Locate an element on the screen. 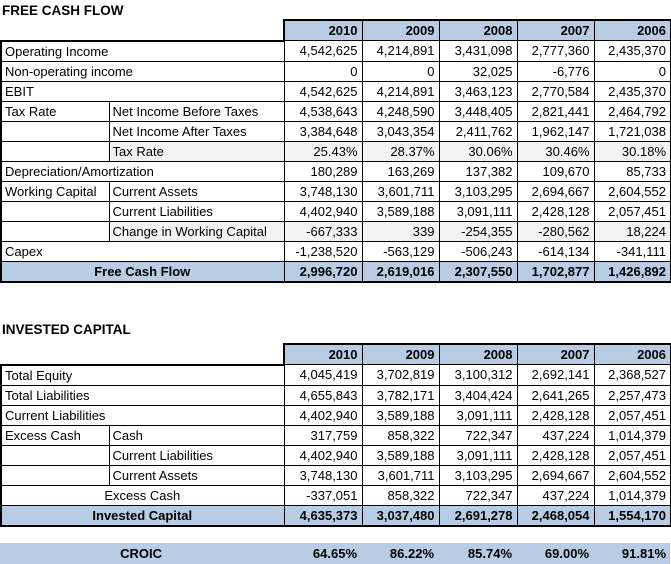  value-cell: 2,641,265 is located at coordinates (555, 395).